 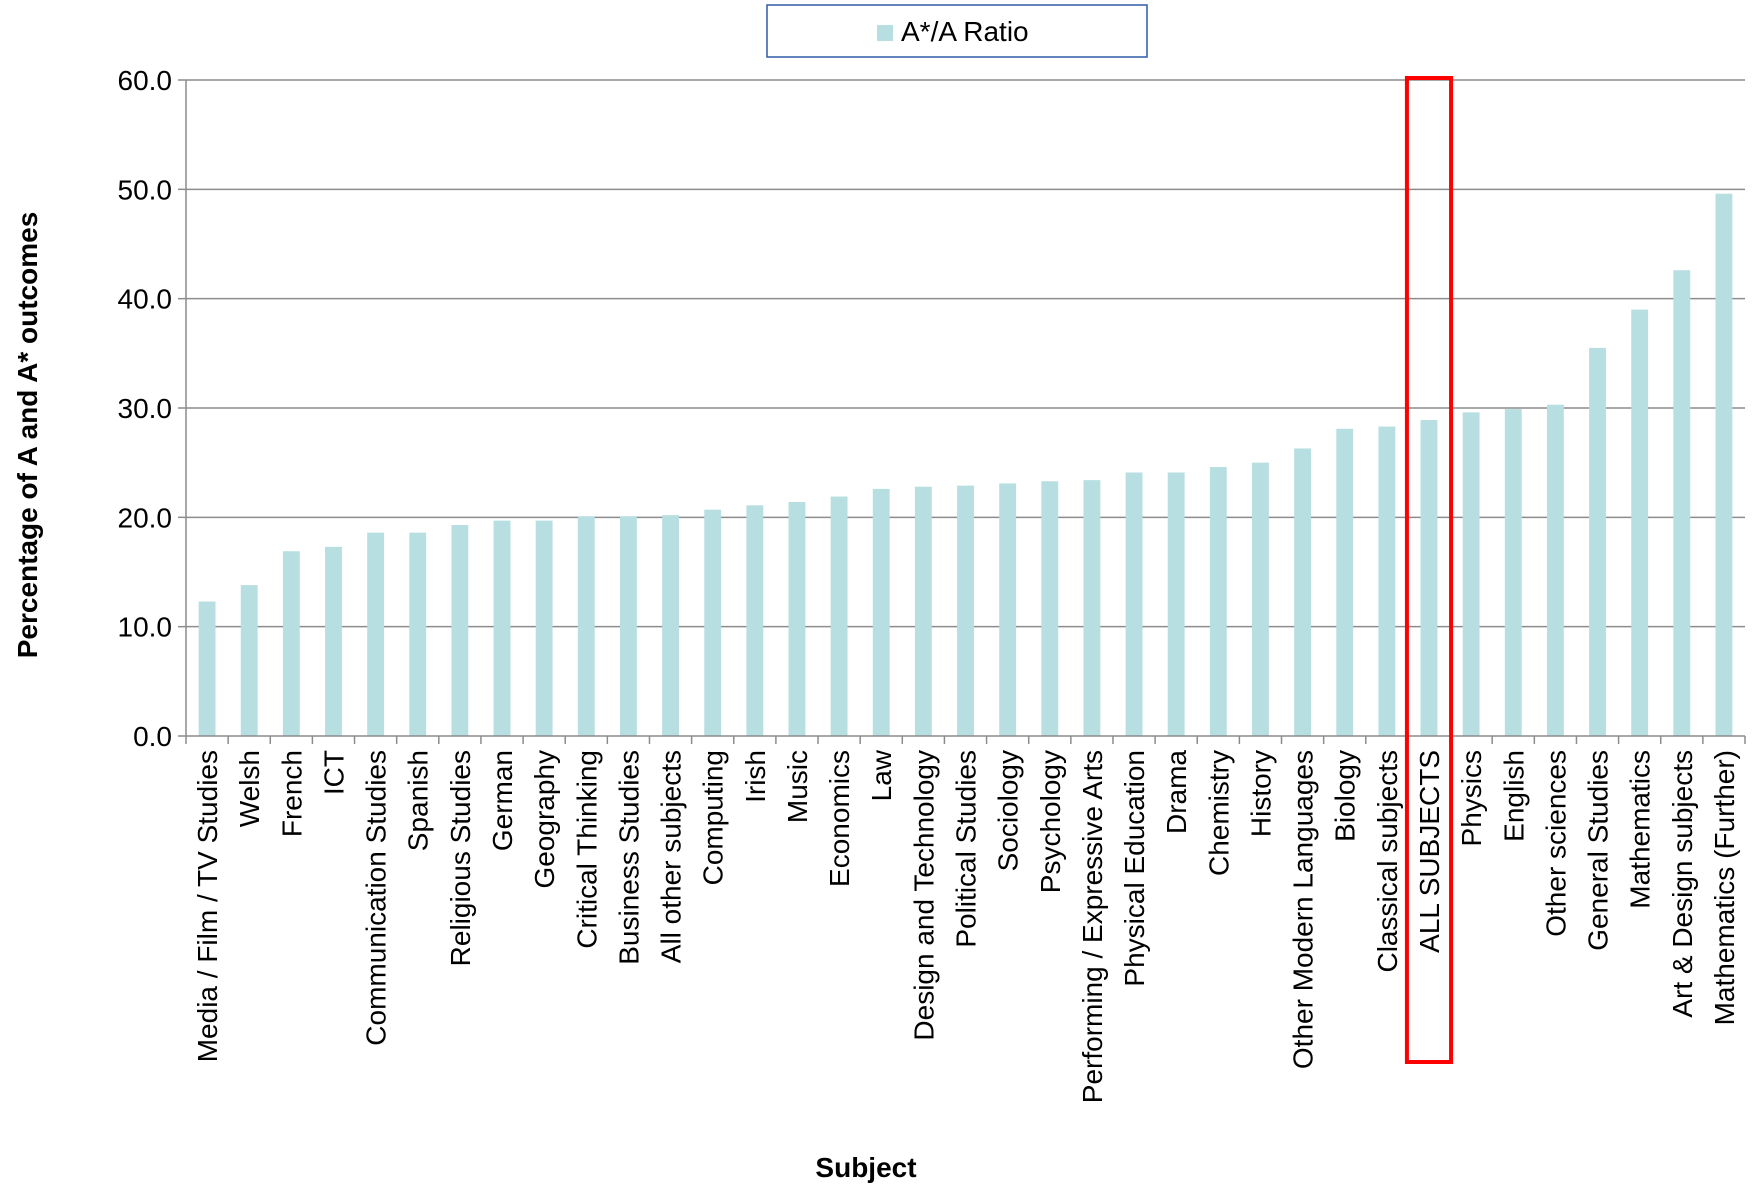 What do you see at coordinates (145, 517) in the screenshot?
I see `y-tick-label: 20.0` at bounding box center [145, 517].